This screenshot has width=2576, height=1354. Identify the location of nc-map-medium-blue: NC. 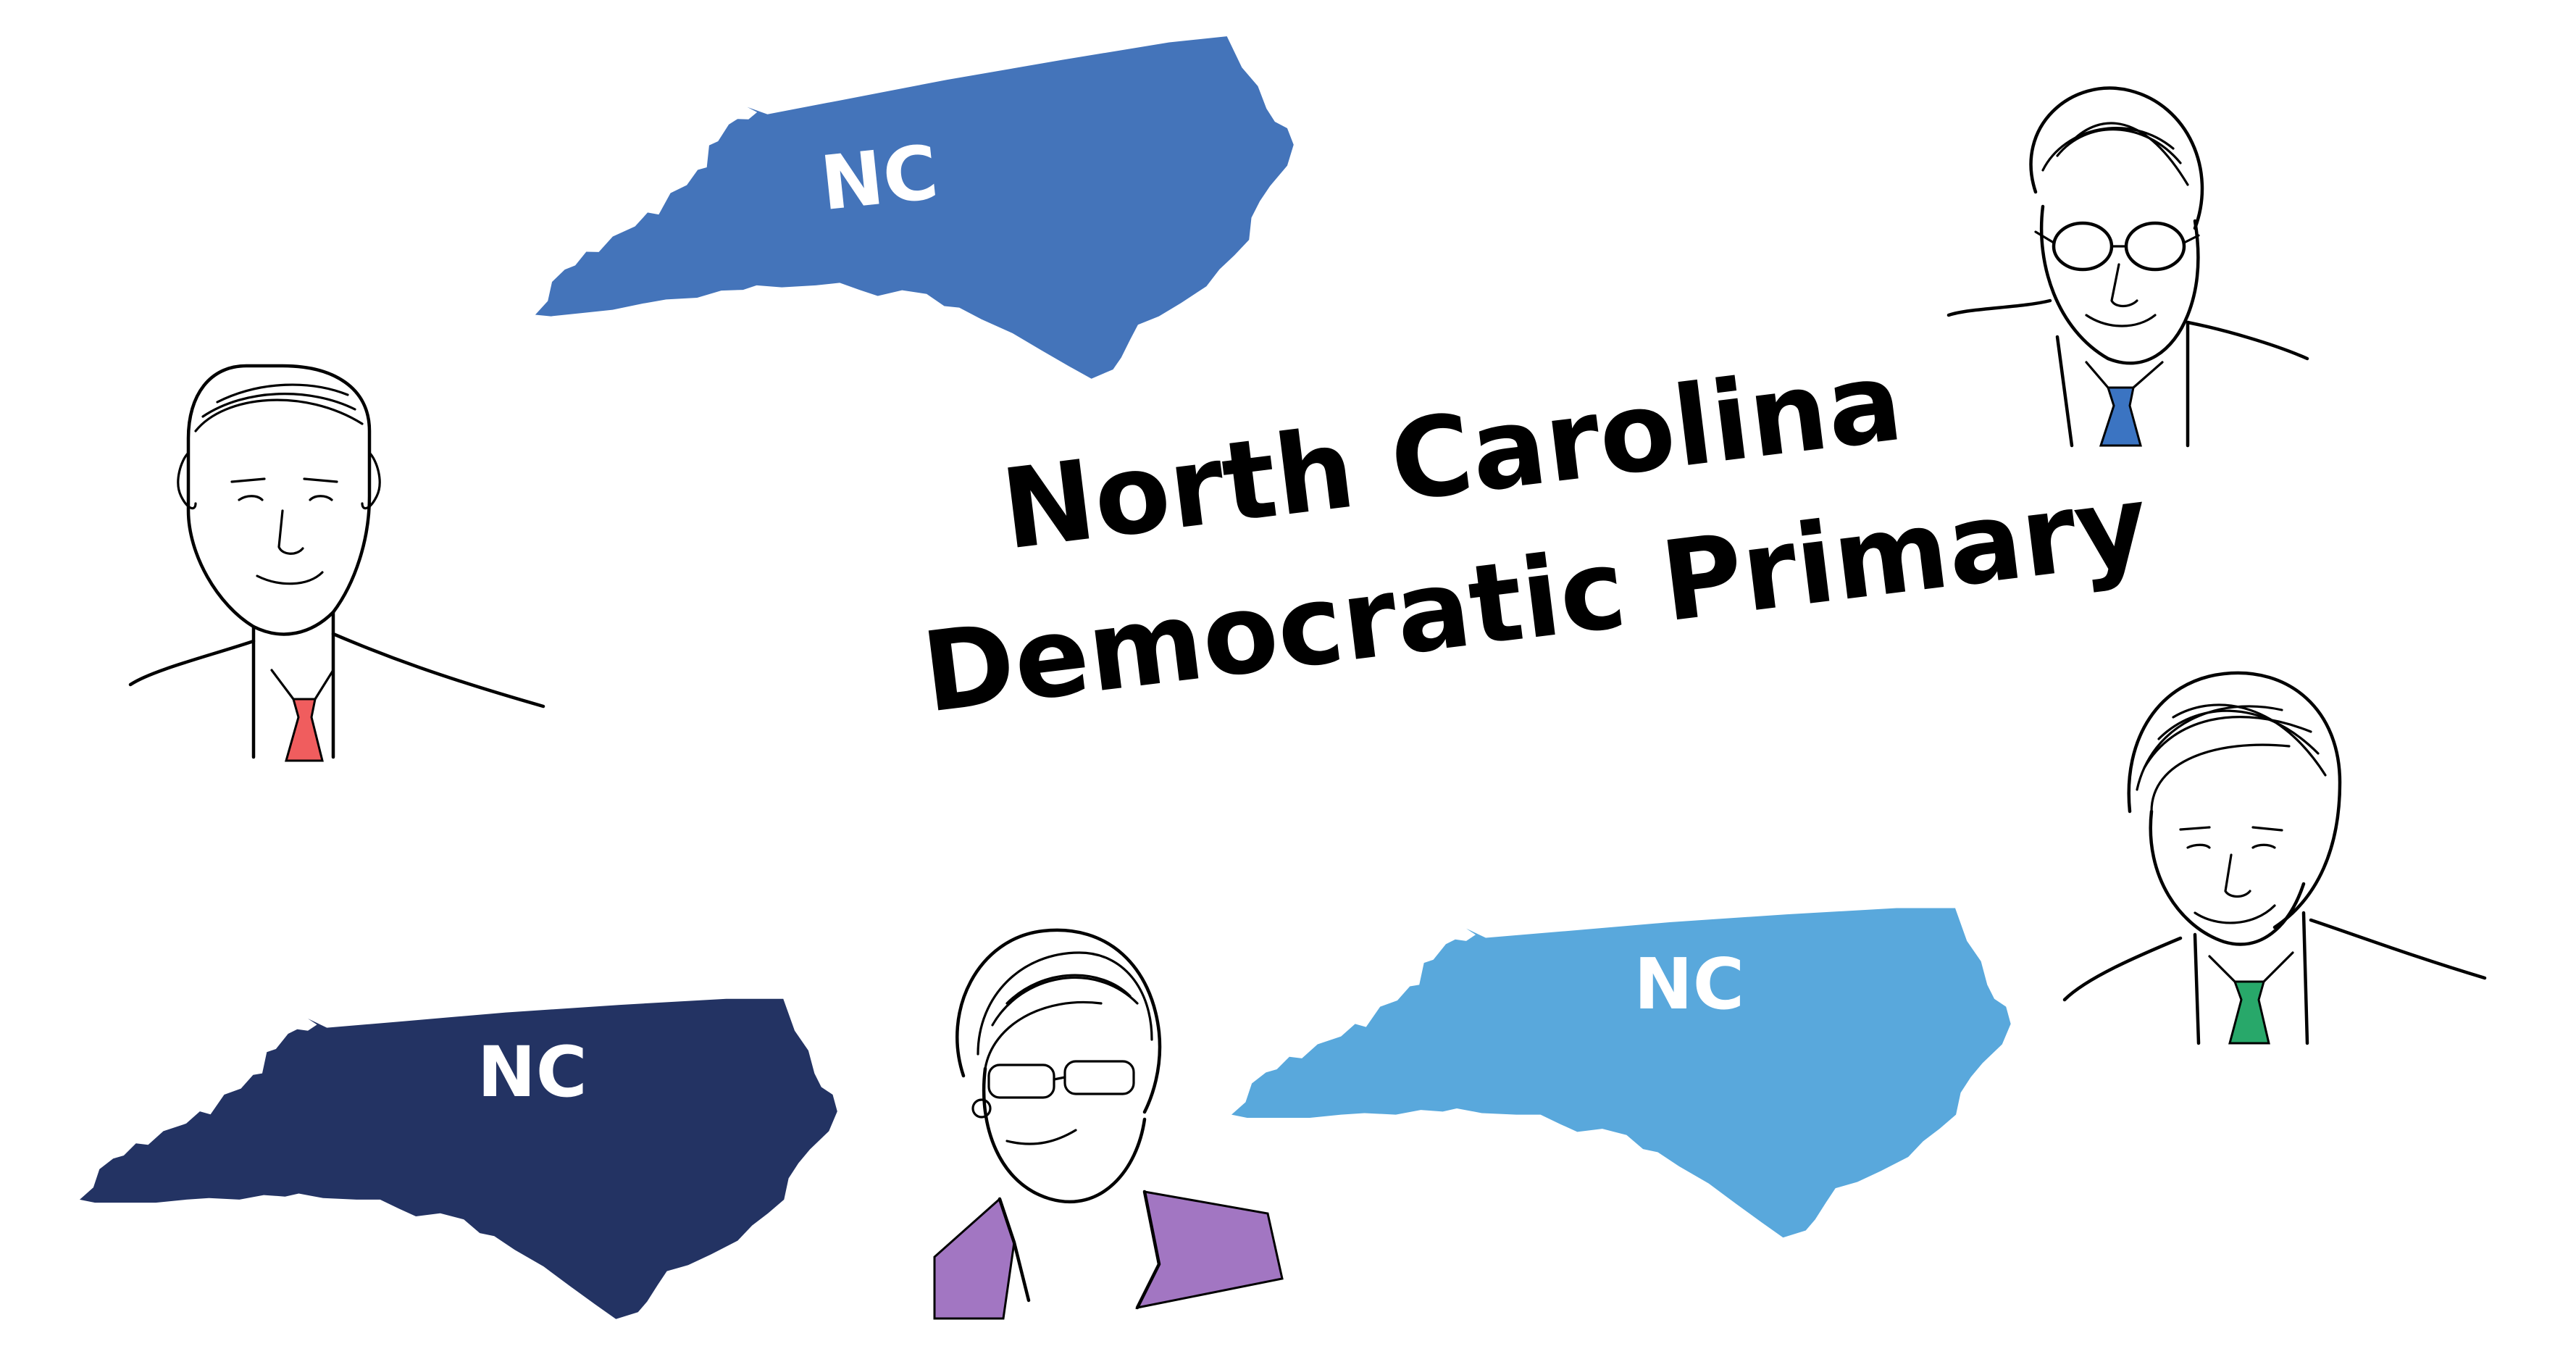
(915, 233).